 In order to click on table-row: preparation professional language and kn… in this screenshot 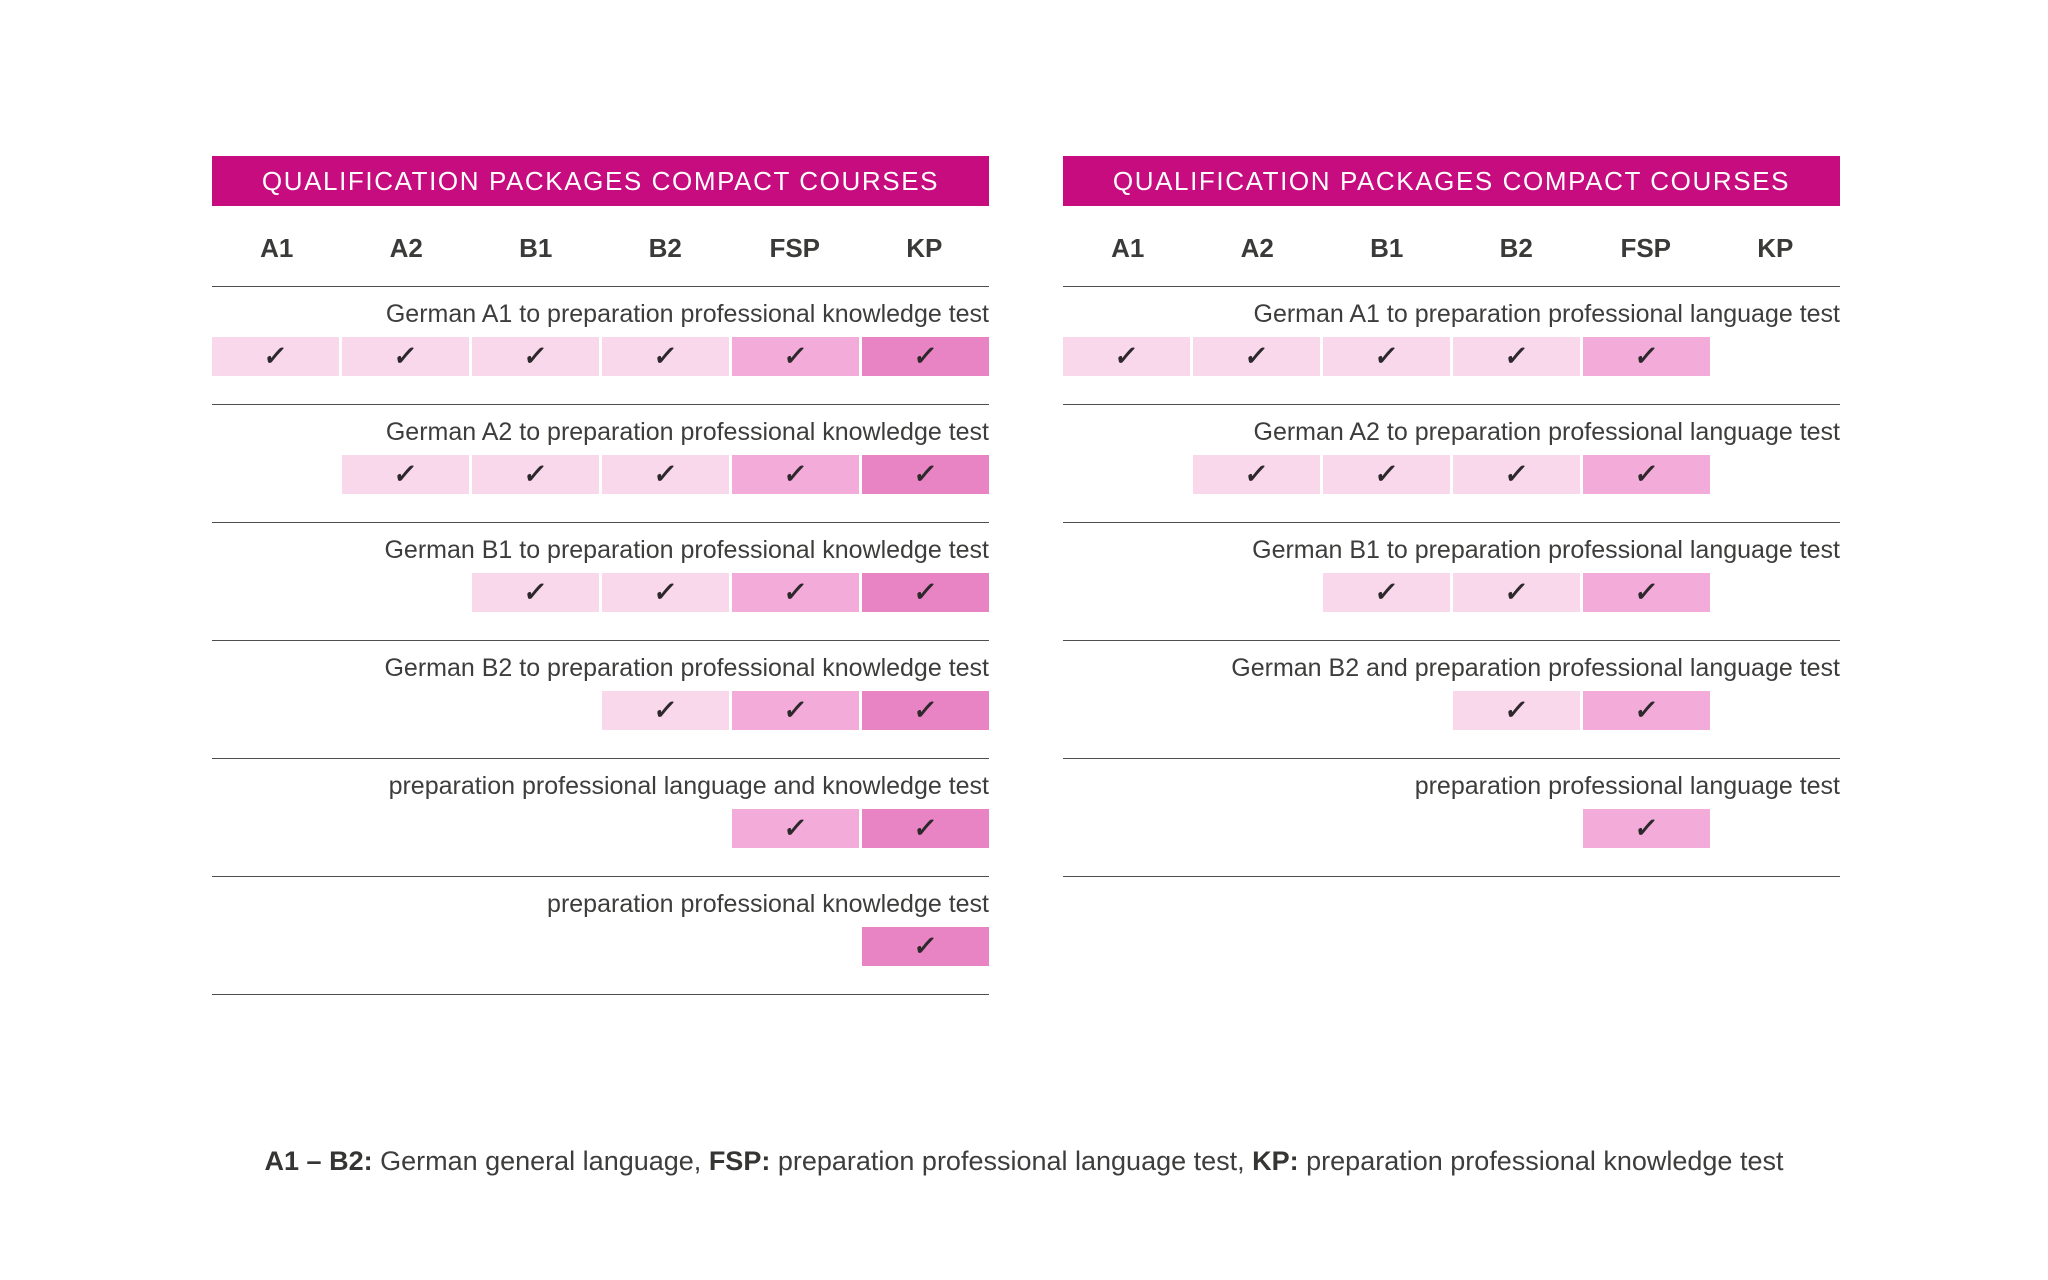, I will do `click(600, 818)`.